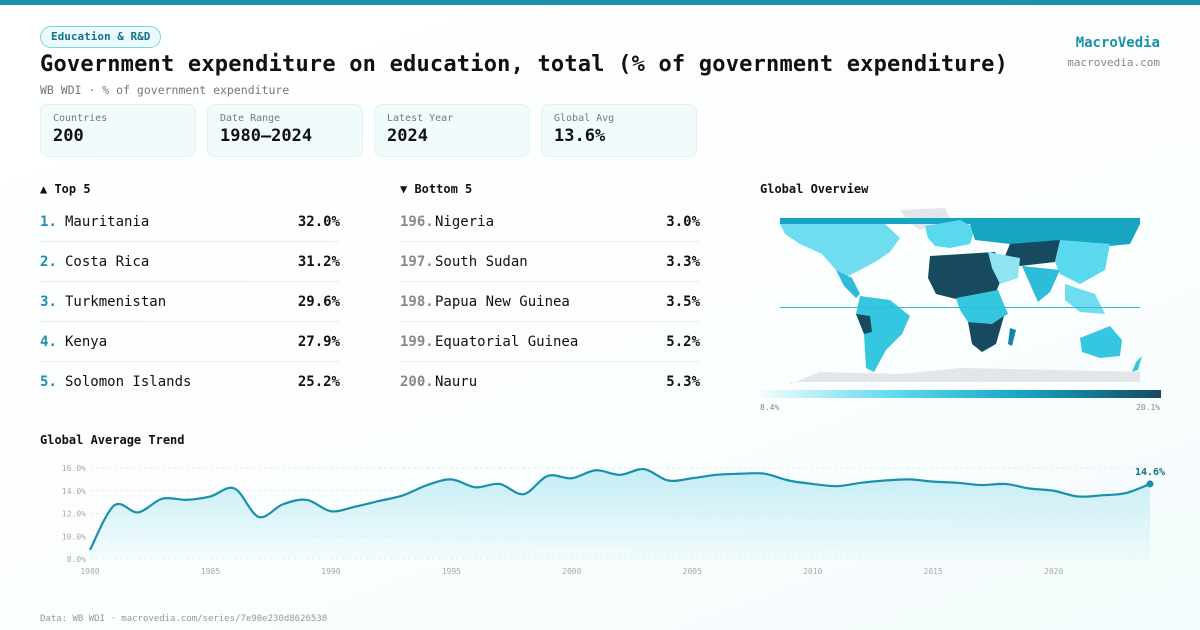 The image size is (1200, 630). I want to click on central-america, so click(848, 284).